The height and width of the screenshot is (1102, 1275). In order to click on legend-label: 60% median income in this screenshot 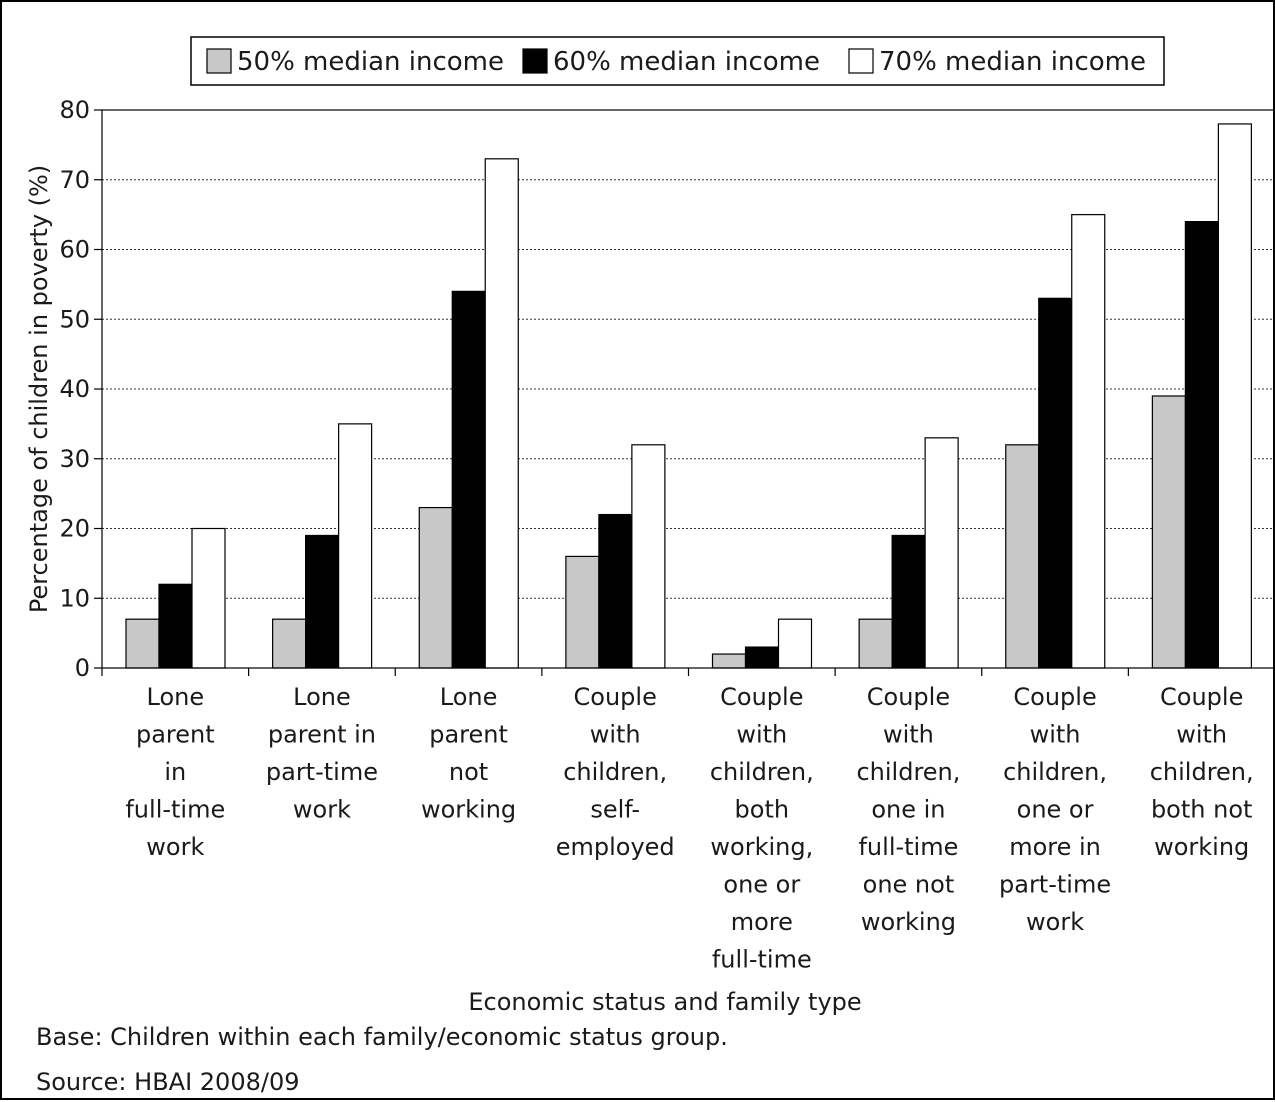, I will do `click(686, 62)`.